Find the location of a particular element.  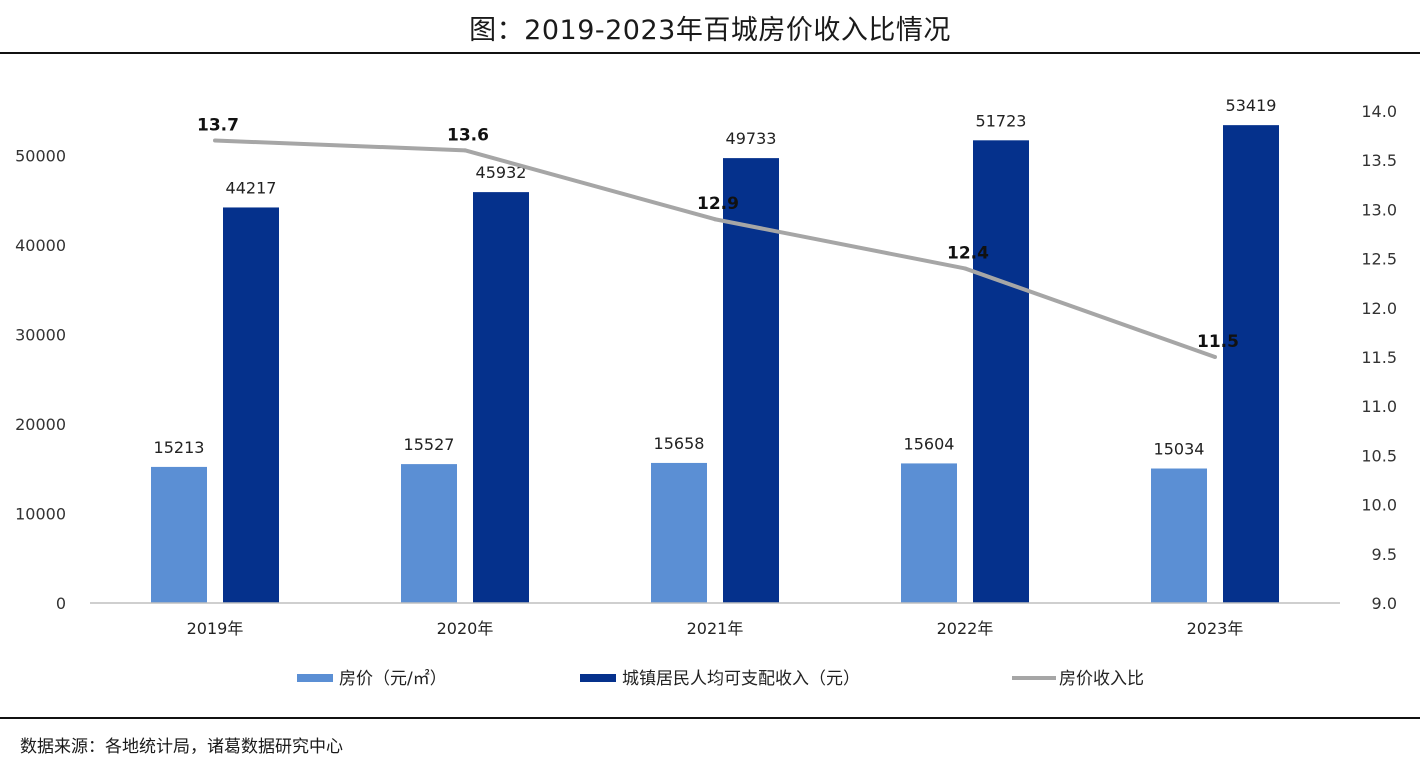

right-axis-tick-label: 11.0 is located at coordinates (1379, 406).